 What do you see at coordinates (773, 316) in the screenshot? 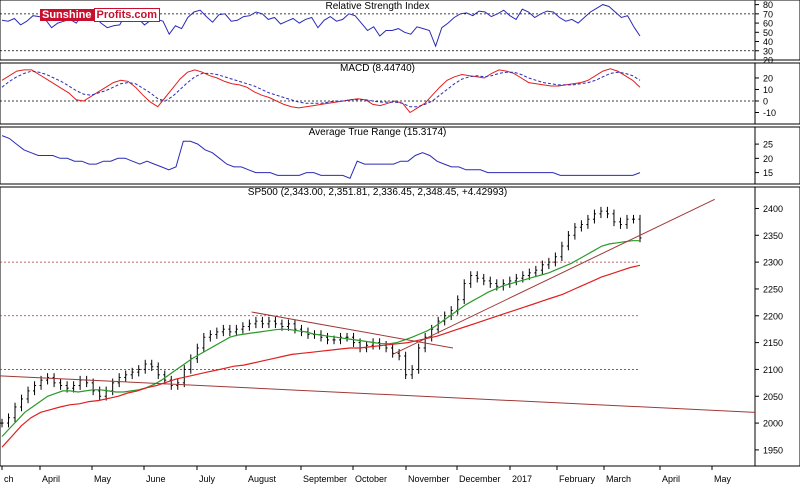
I see `y-tick-label: 2200` at bounding box center [773, 316].